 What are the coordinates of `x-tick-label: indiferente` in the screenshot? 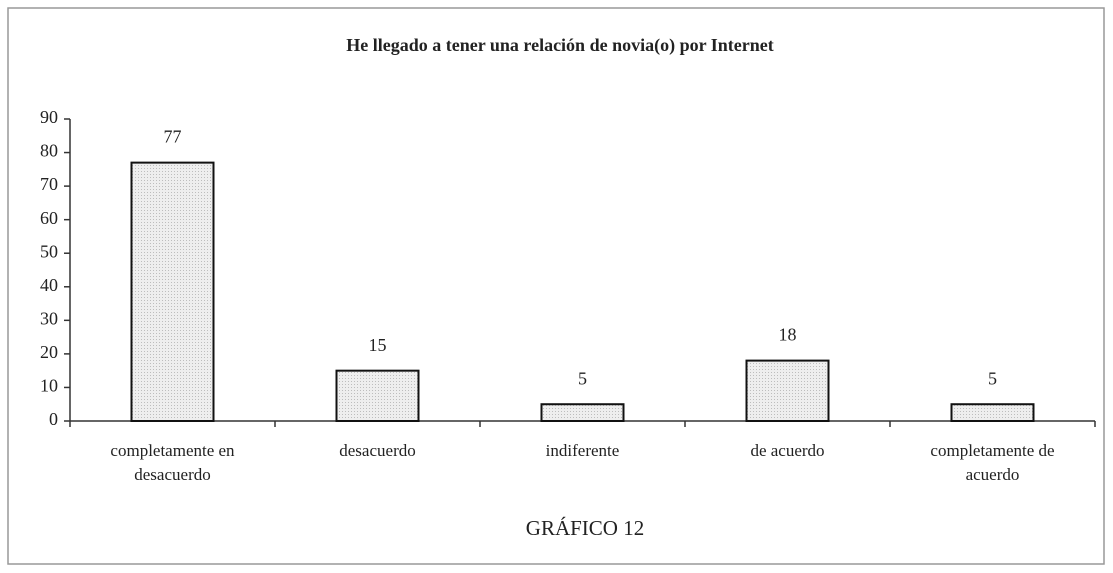 It's located at (582, 450).